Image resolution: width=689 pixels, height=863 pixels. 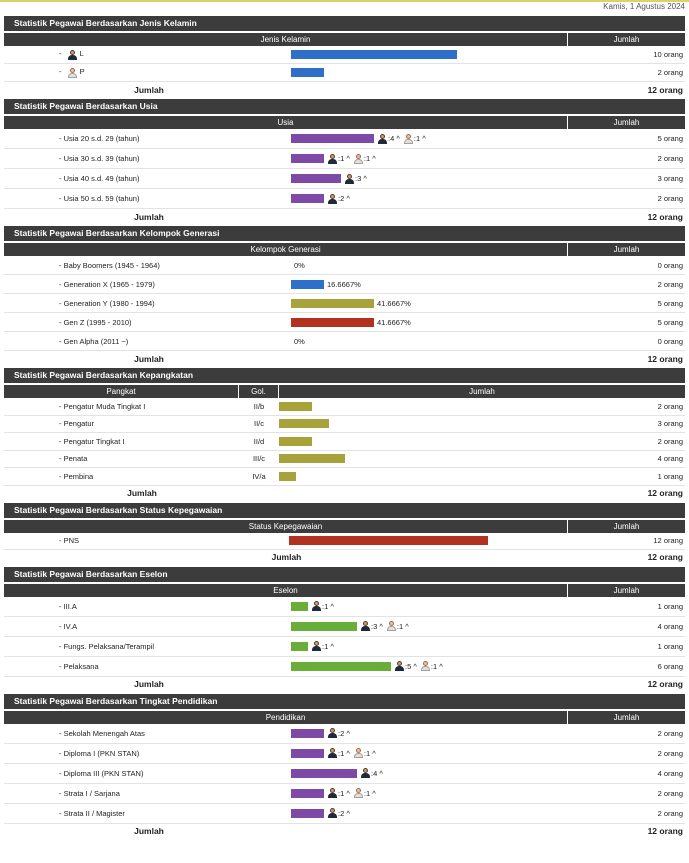 I want to click on row-label: - Usia 50 s.d. 59 (tahun), so click(x=147, y=198).